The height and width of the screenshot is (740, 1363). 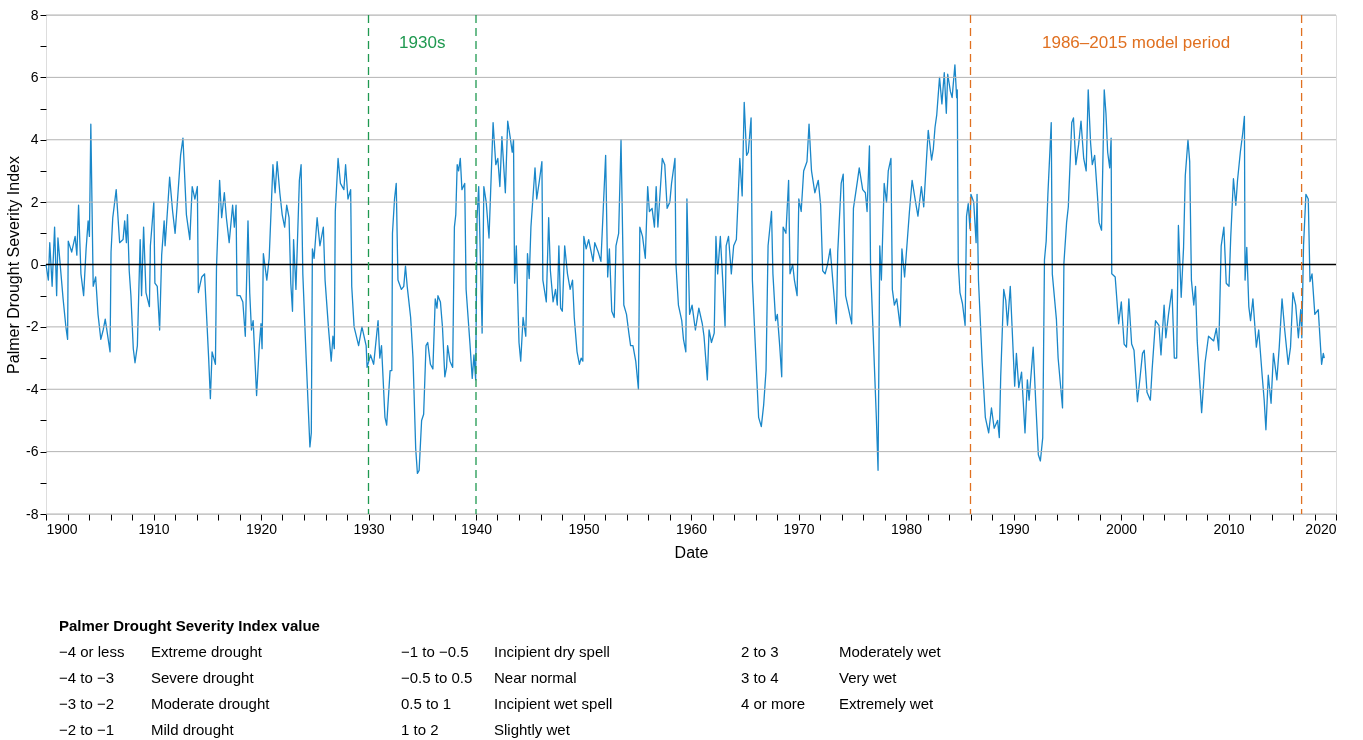 What do you see at coordinates (691, 552) in the screenshot?
I see `x-axis-title: Date` at bounding box center [691, 552].